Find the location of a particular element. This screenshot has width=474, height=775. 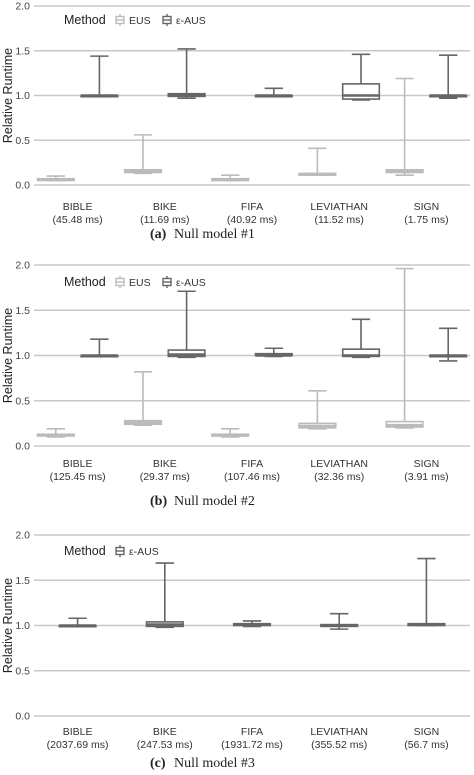

caption-letter: (c) is located at coordinates (158, 763).